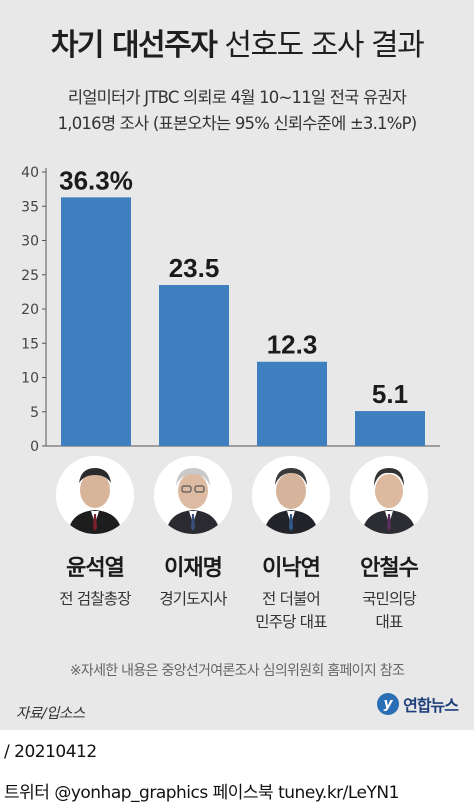 The width and height of the screenshot is (474, 810). What do you see at coordinates (30, 173) in the screenshot?
I see `y-tick-label: 40` at bounding box center [30, 173].